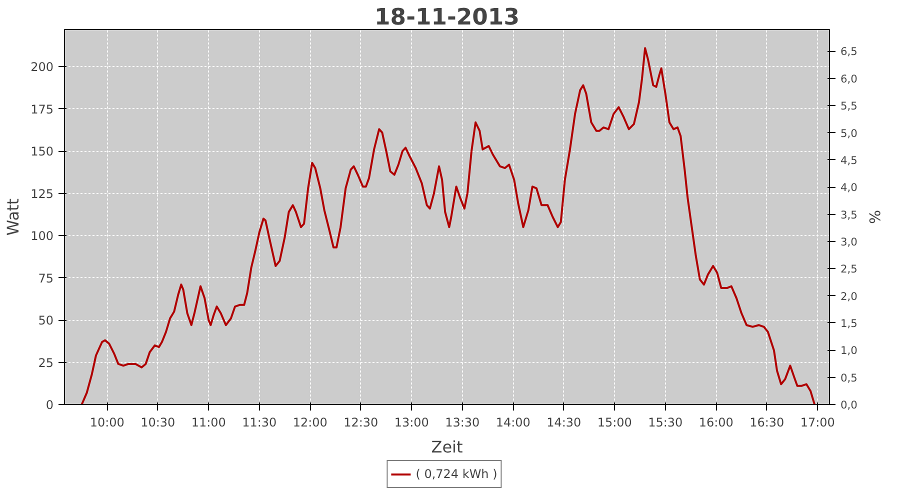 Image resolution: width=900 pixels, height=500 pixels. I want to click on y2-tick-label: 4,0, so click(849, 187).